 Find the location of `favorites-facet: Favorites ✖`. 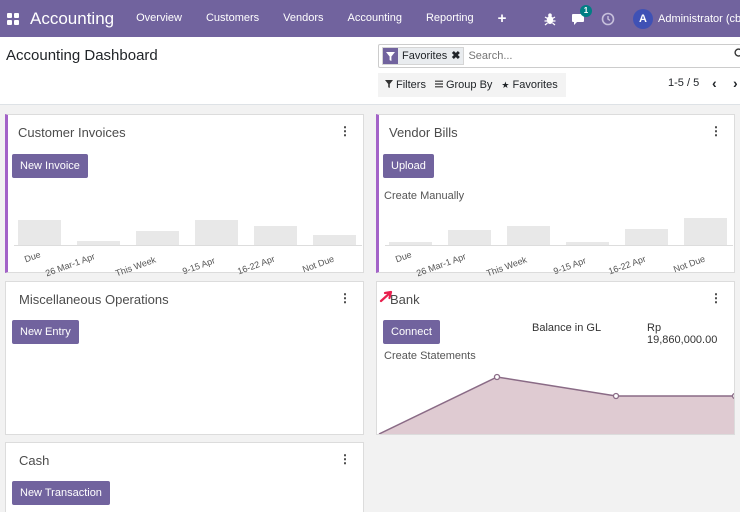

favorites-facet: Favorites ✖ is located at coordinates (423, 56).